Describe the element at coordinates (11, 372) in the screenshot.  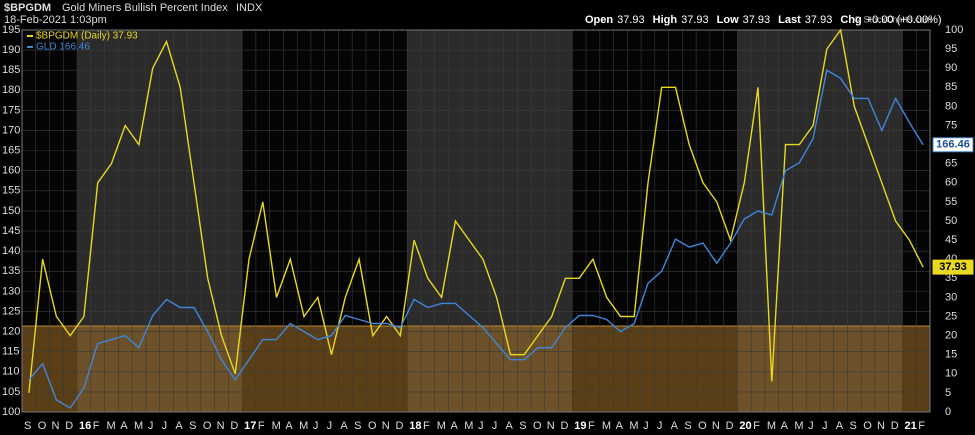
I see `y-tick-label: 110` at that location.